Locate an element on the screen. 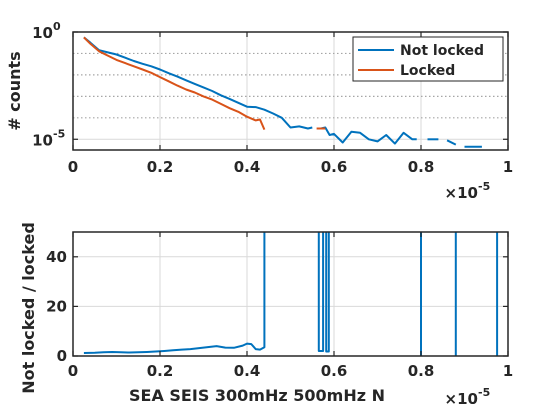  legend-box is located at coordinates (428, 59).